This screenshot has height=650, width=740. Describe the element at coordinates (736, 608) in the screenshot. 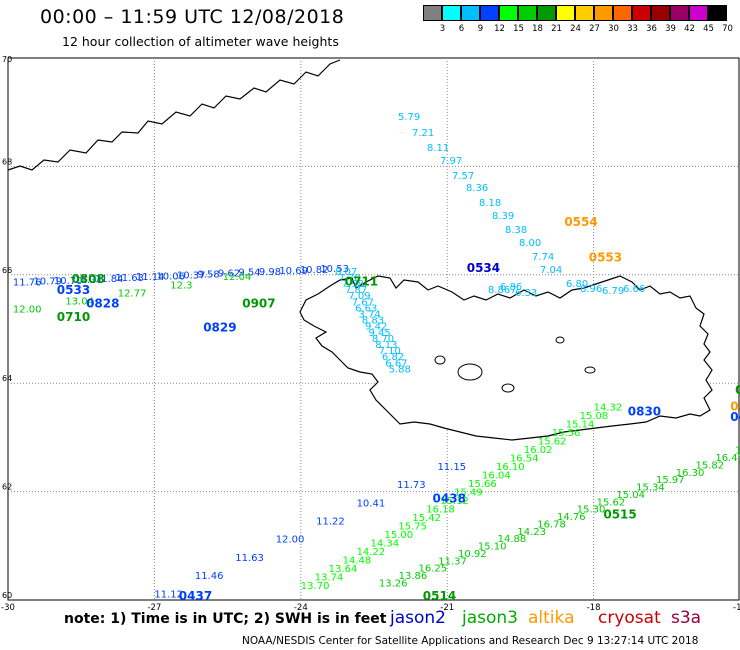

I see `lon-tick-label: -15` at that location.